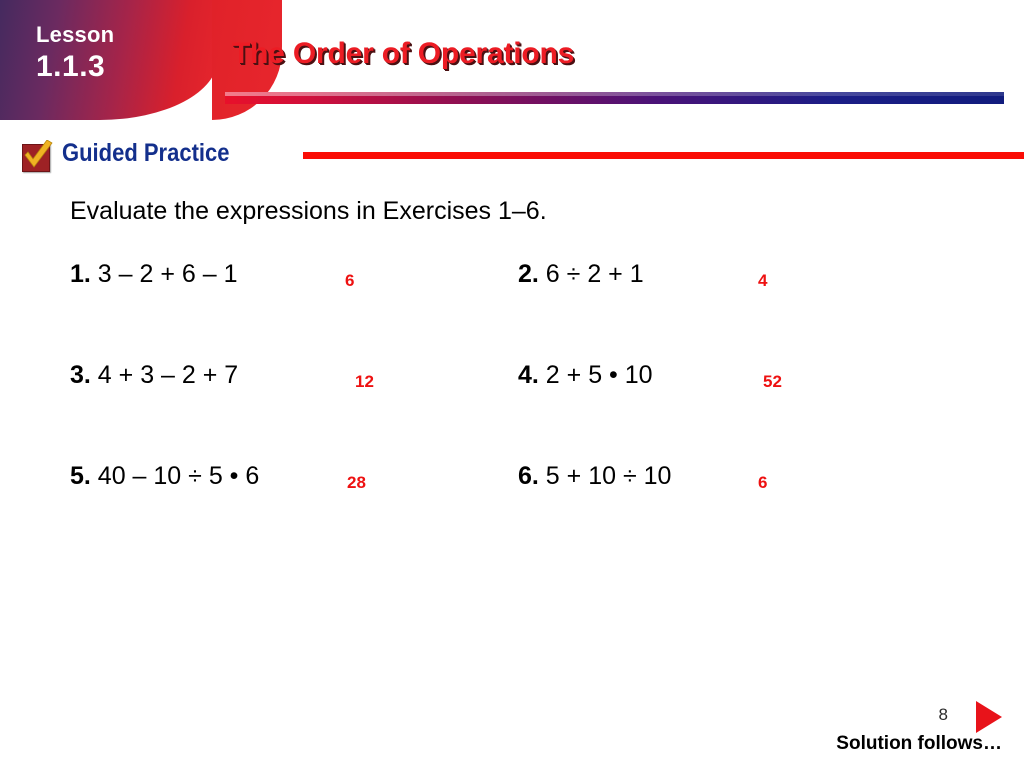 The height and width of the screenshot is (768, 1024). What do you see at coordinates (532, 375) in the screenshot?
I see `exercise-number: 4.` at bounding box center [532, 375].